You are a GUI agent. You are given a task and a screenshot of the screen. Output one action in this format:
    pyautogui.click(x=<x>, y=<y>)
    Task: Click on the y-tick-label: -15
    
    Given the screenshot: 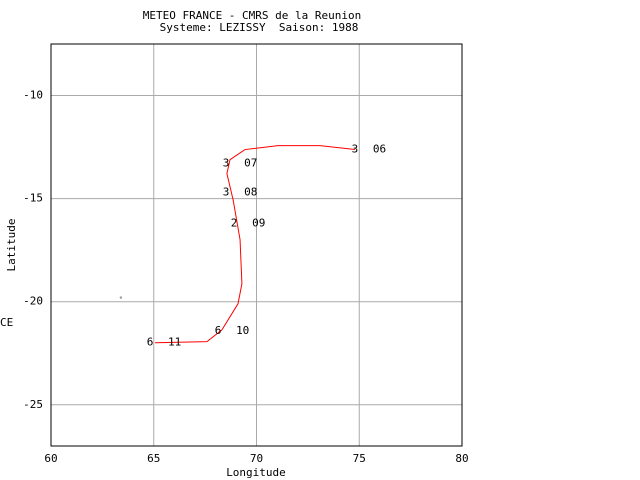 What is the action you would take?
    pyautogui.click(x=33, y=198)
    